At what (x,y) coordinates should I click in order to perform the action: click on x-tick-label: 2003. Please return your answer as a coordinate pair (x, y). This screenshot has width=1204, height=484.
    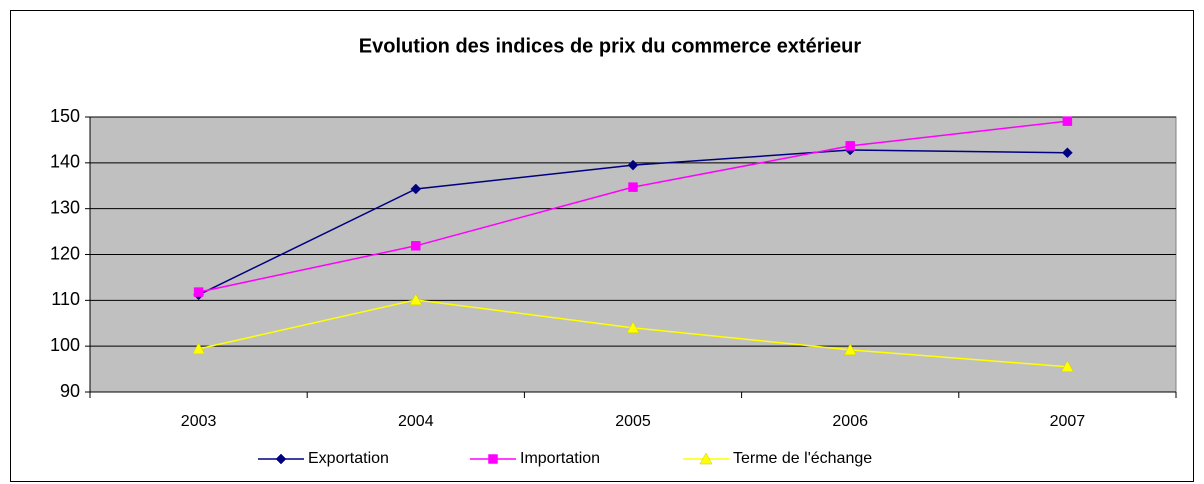
    Looking at the image, I should click on (199, 421).